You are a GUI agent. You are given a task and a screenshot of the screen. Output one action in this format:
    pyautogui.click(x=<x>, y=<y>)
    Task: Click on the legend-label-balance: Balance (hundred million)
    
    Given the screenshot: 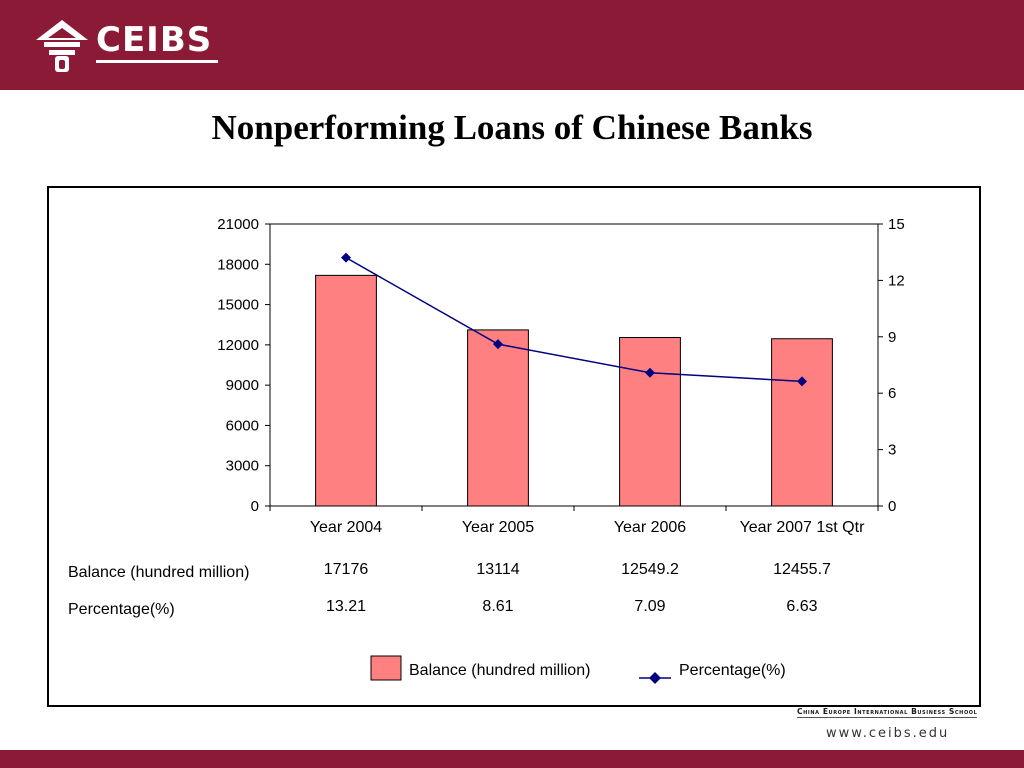 What is the action you would take?
    pyautogui.click(x=499, y=670)
    